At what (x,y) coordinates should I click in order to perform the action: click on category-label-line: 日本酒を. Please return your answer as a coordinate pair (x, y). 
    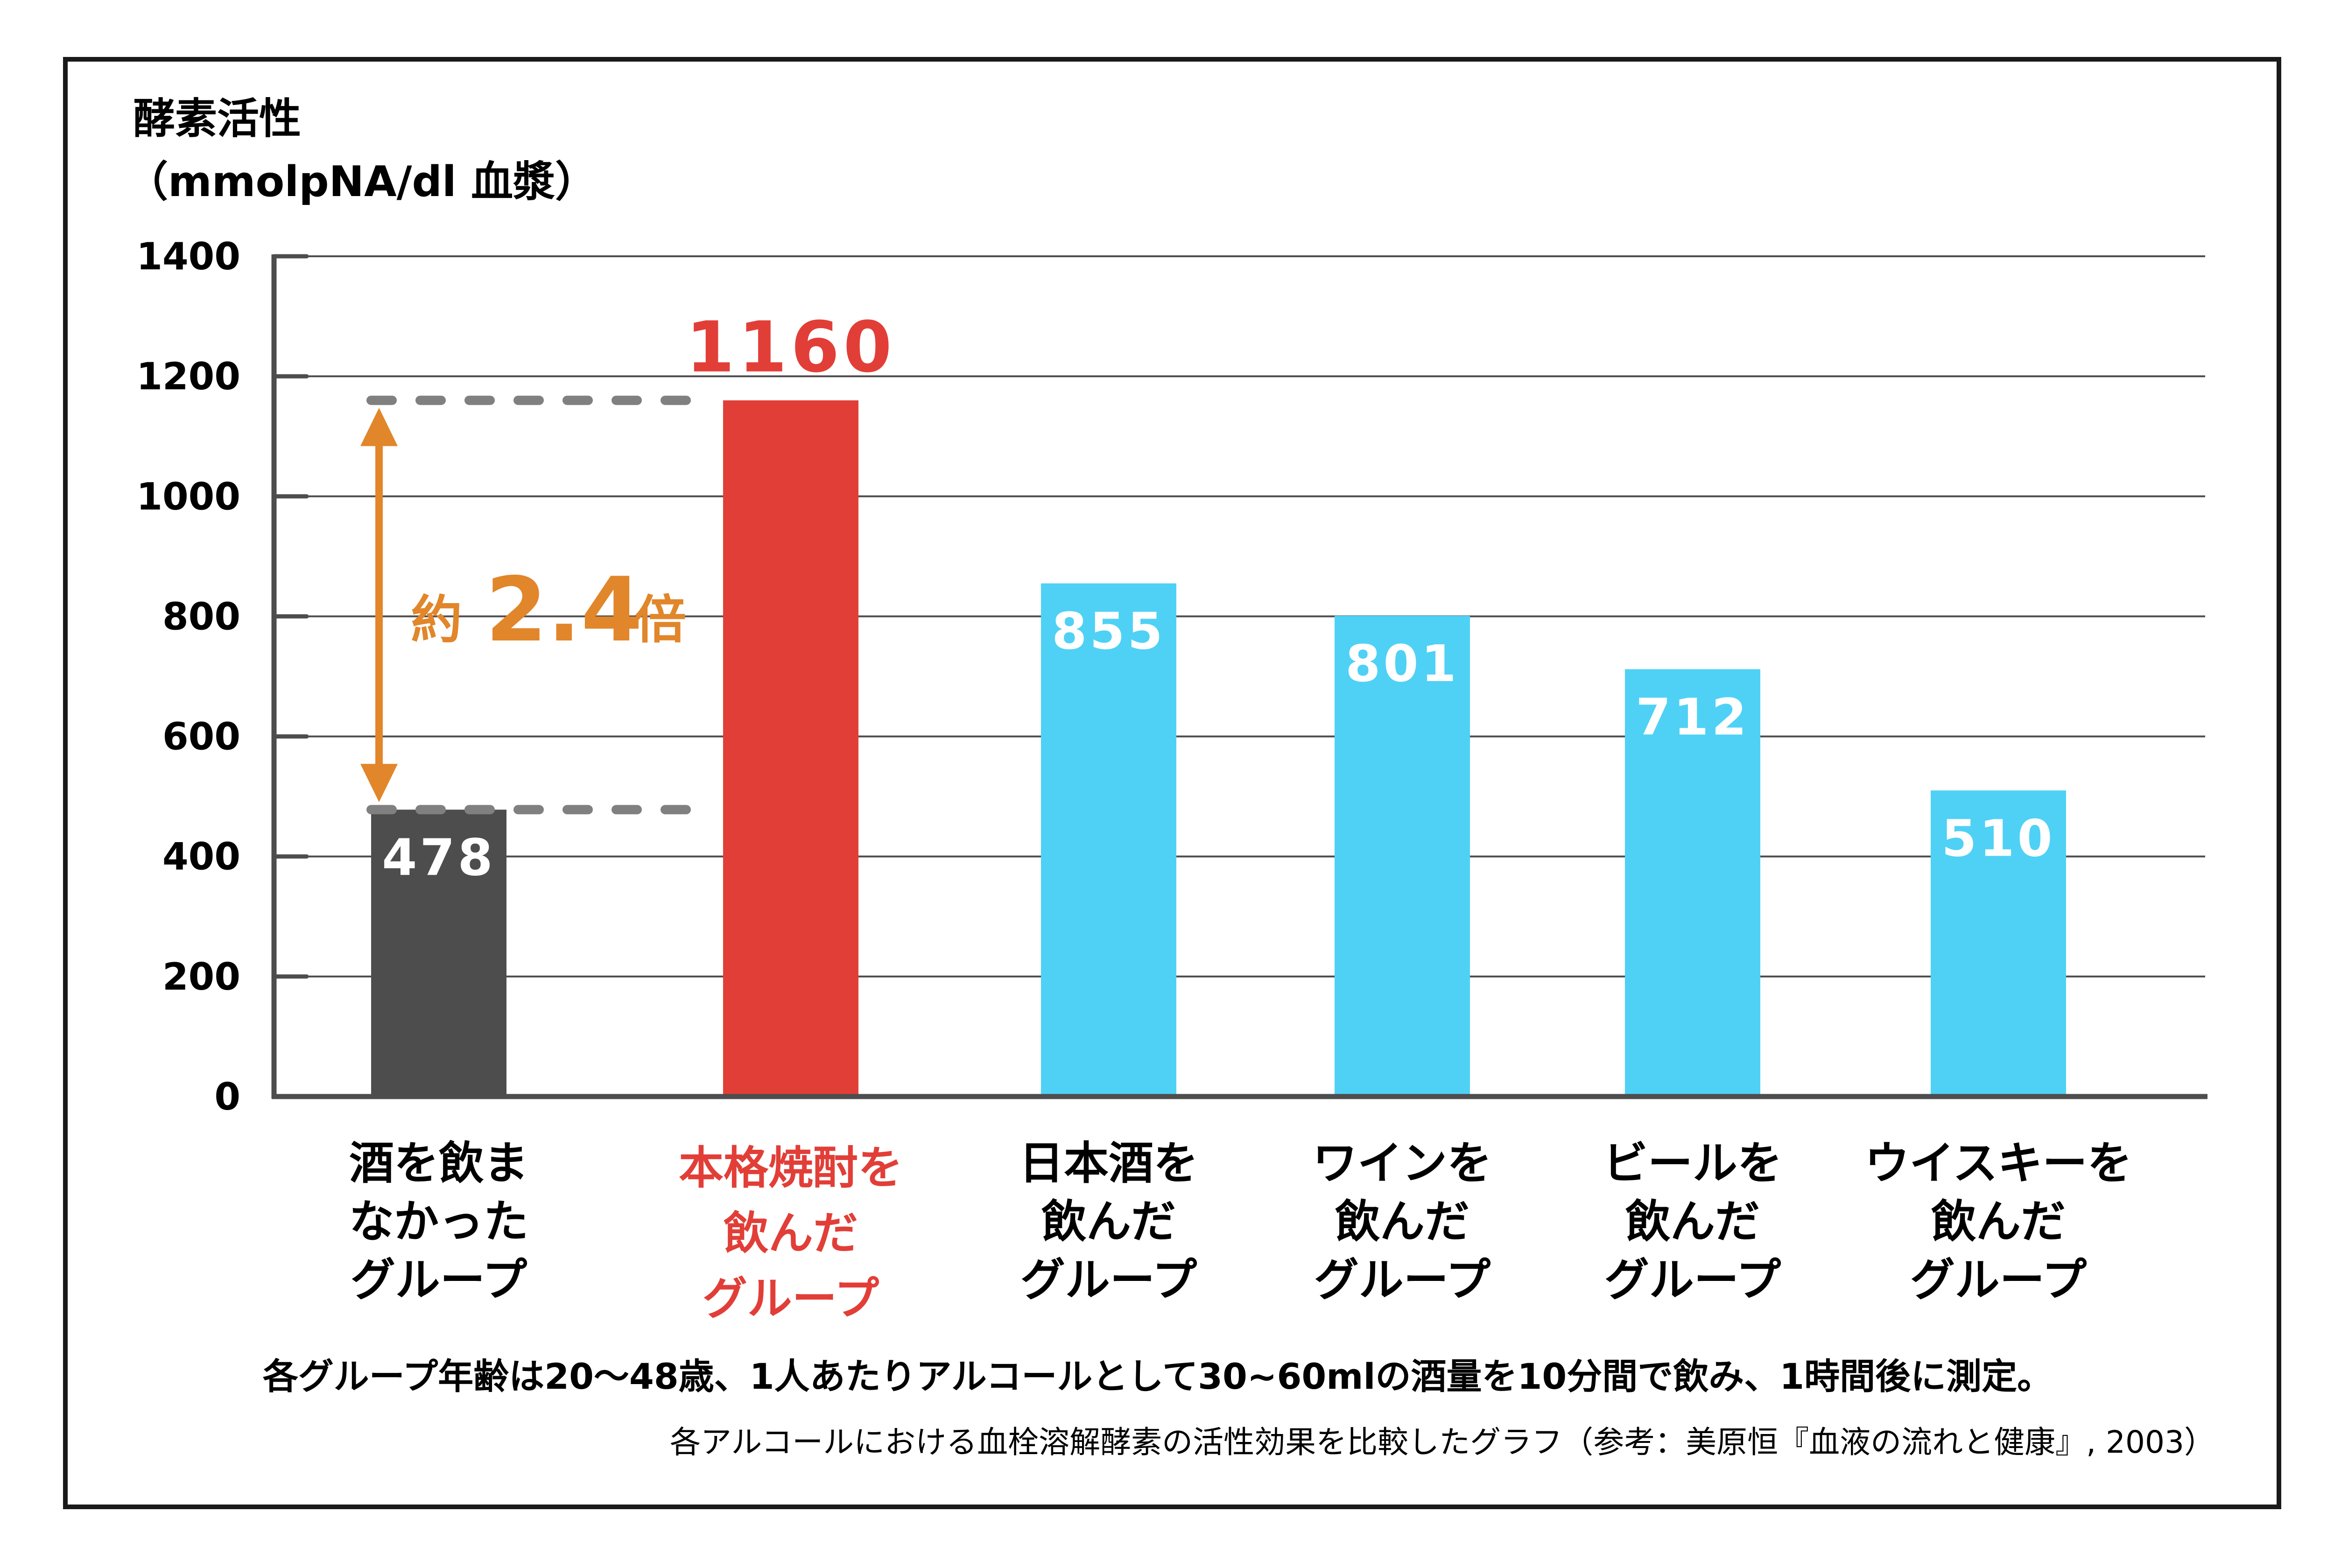
    Looking at the image, I should click on (1108, 1163).